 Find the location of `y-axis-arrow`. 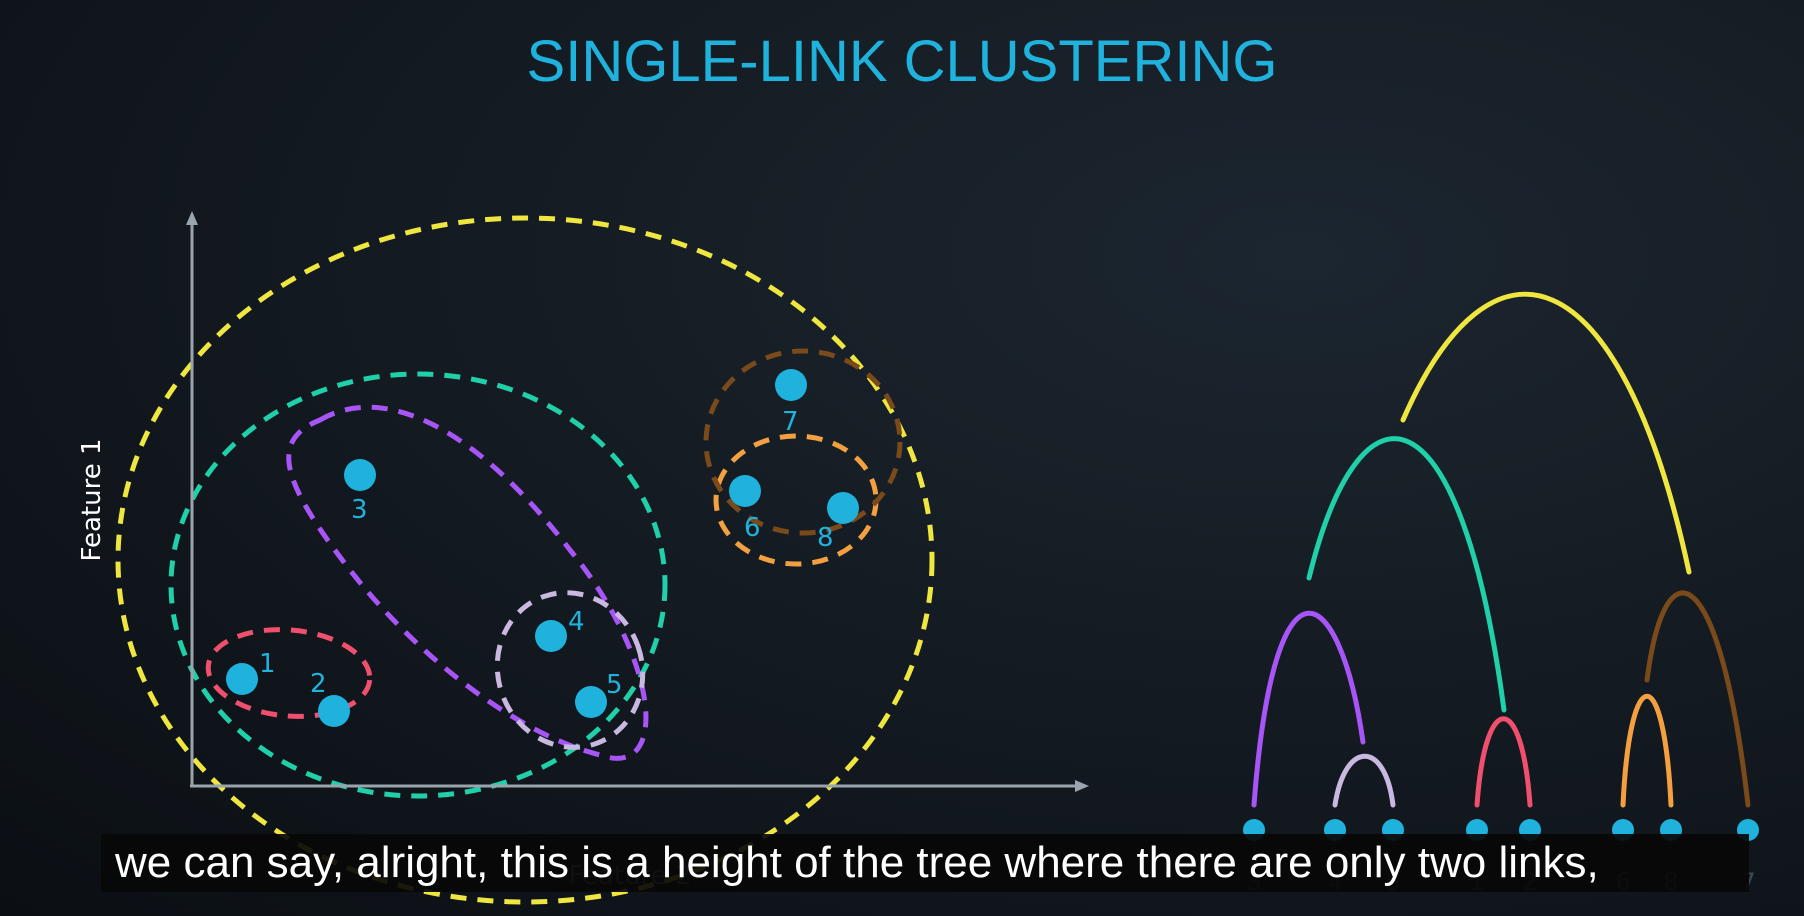

y-axis-arrow is located at coordinates (192, 218).